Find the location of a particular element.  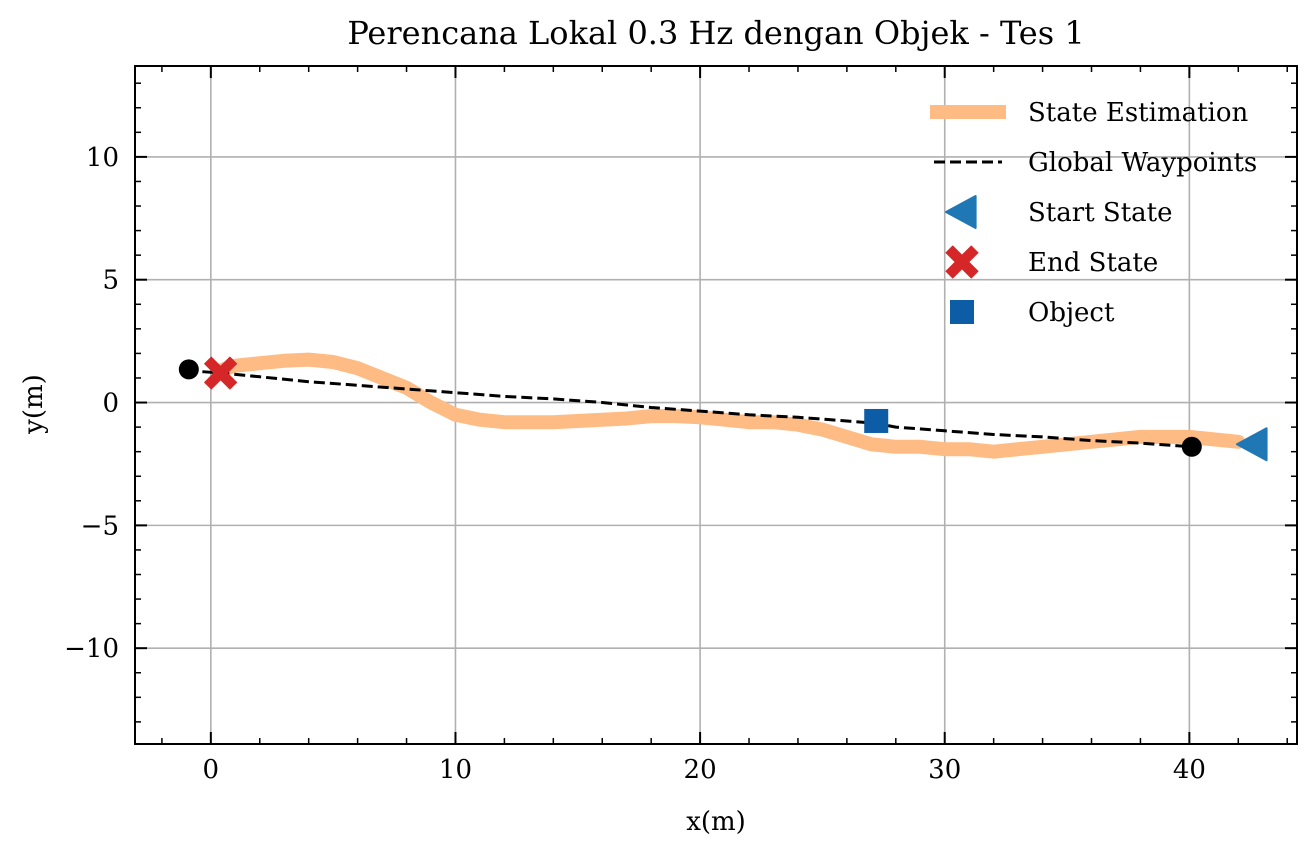

legend-swatch-object is located at coordinates (962, 312).